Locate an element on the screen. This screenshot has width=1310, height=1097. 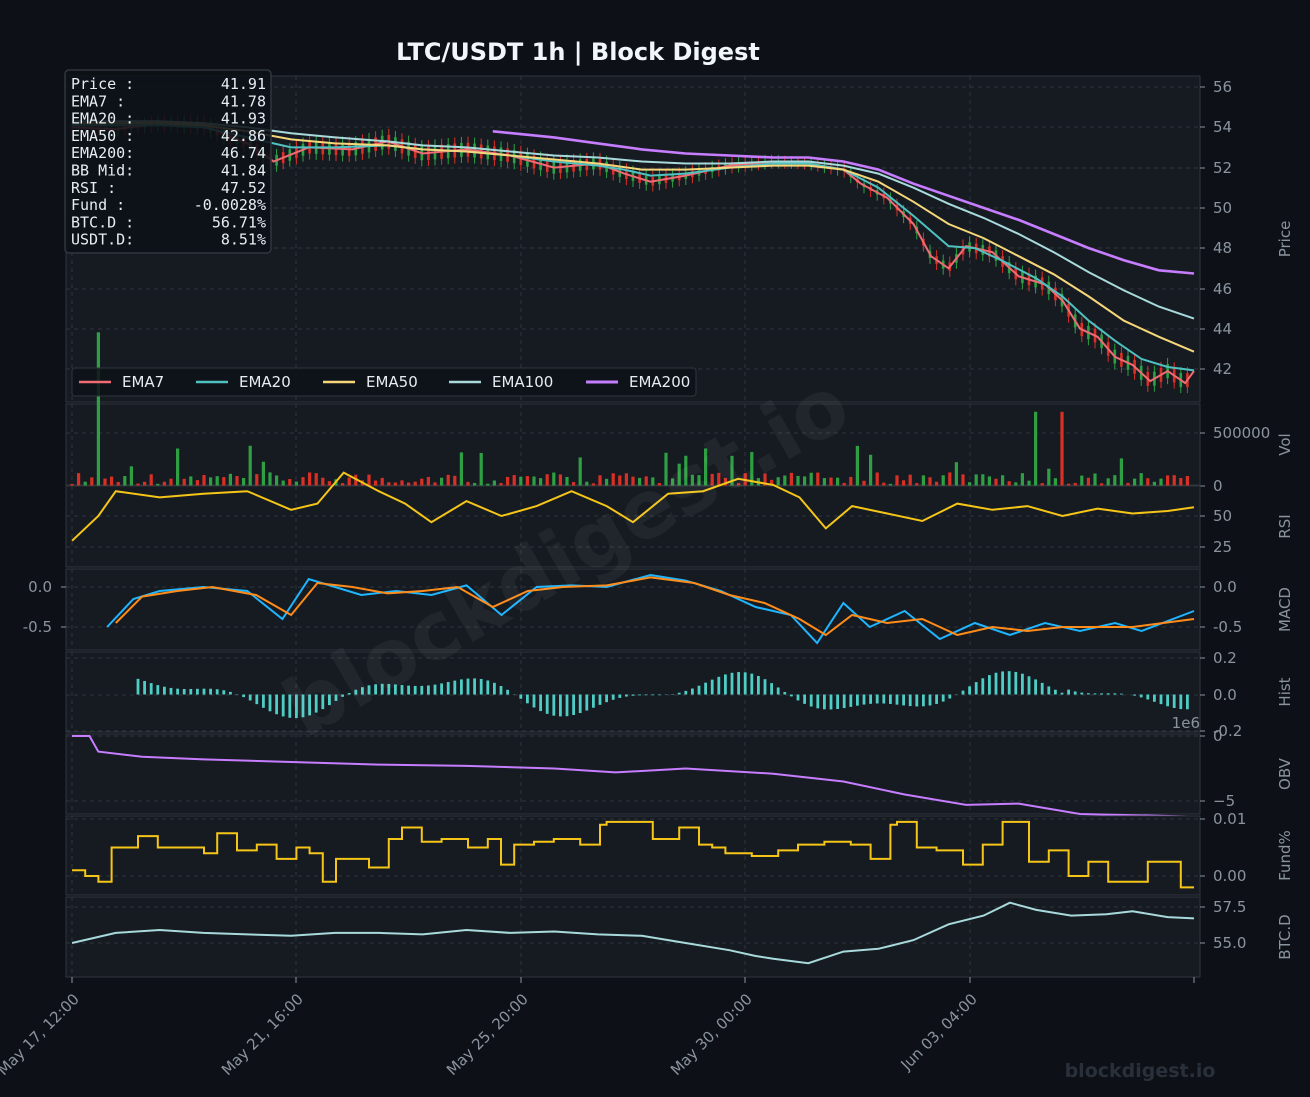
x-tick-label: May 17, 12:00 is located at coordinates (41, 1034).